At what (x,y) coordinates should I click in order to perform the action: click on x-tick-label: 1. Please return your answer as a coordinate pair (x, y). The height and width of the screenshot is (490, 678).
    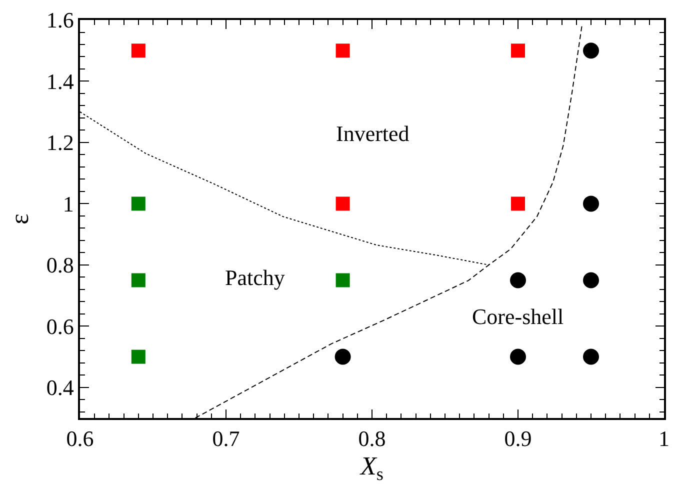
    Looking at the image, I should click on (664, 439).